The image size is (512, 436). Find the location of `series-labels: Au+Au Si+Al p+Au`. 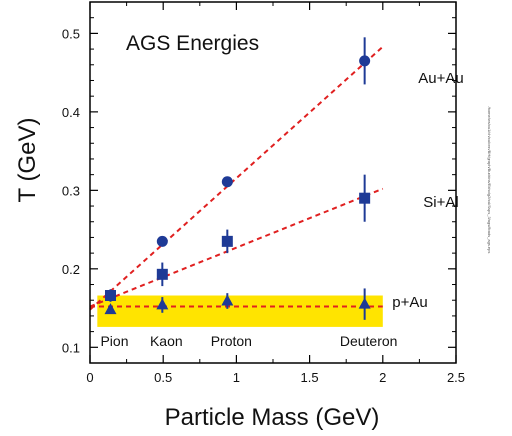

series-labels: Au+Au Si+Al p+Au is located at coordinates (427, 190).